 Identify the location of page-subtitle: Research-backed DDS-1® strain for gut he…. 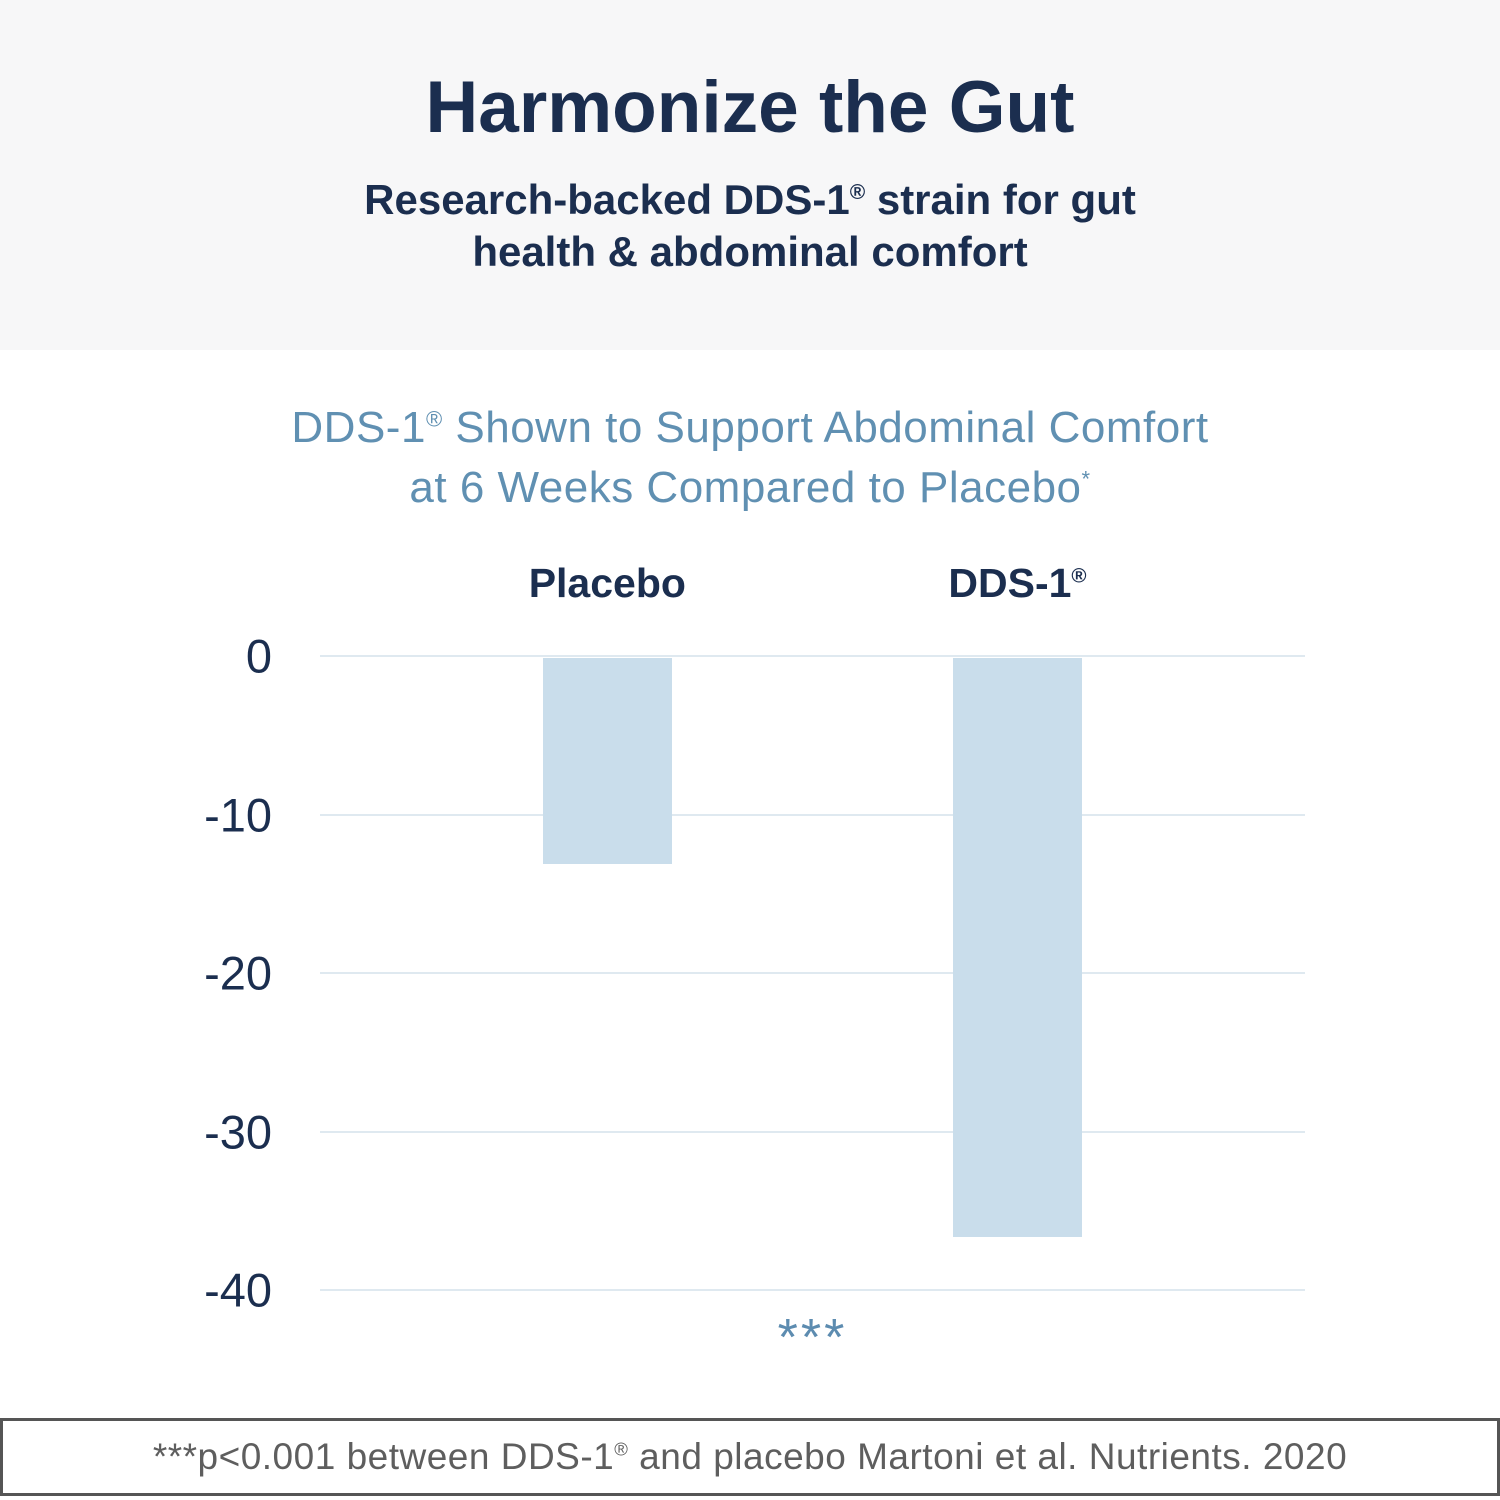
(750, 226).